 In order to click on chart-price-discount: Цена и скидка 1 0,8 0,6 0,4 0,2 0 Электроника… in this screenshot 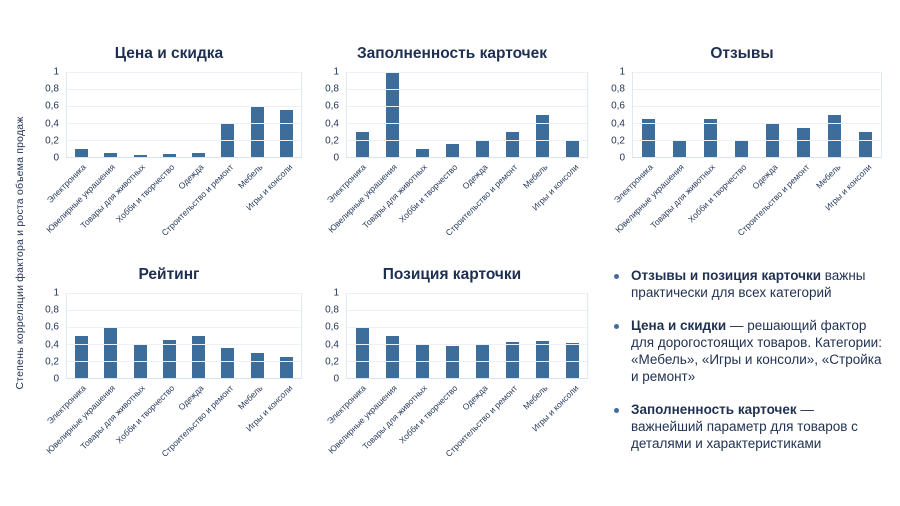, I will do `click(169, 141)`.